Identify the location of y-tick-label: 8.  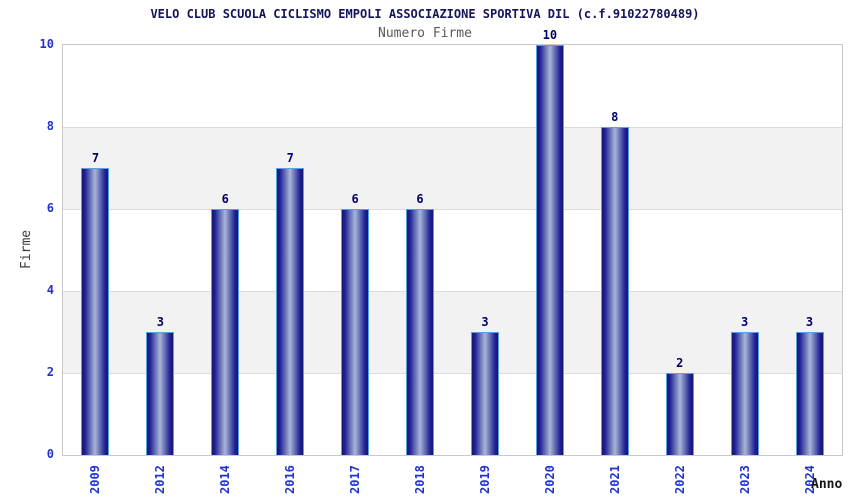
(50, 126).